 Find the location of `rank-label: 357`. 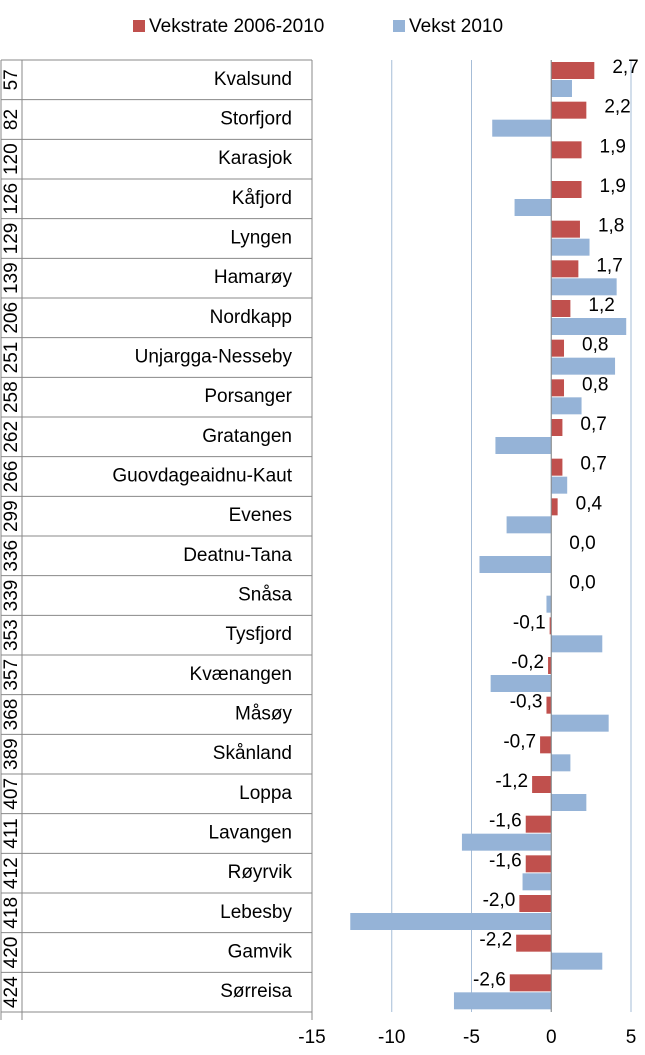

rank-label: 357 is located at coordinates (11, 675).